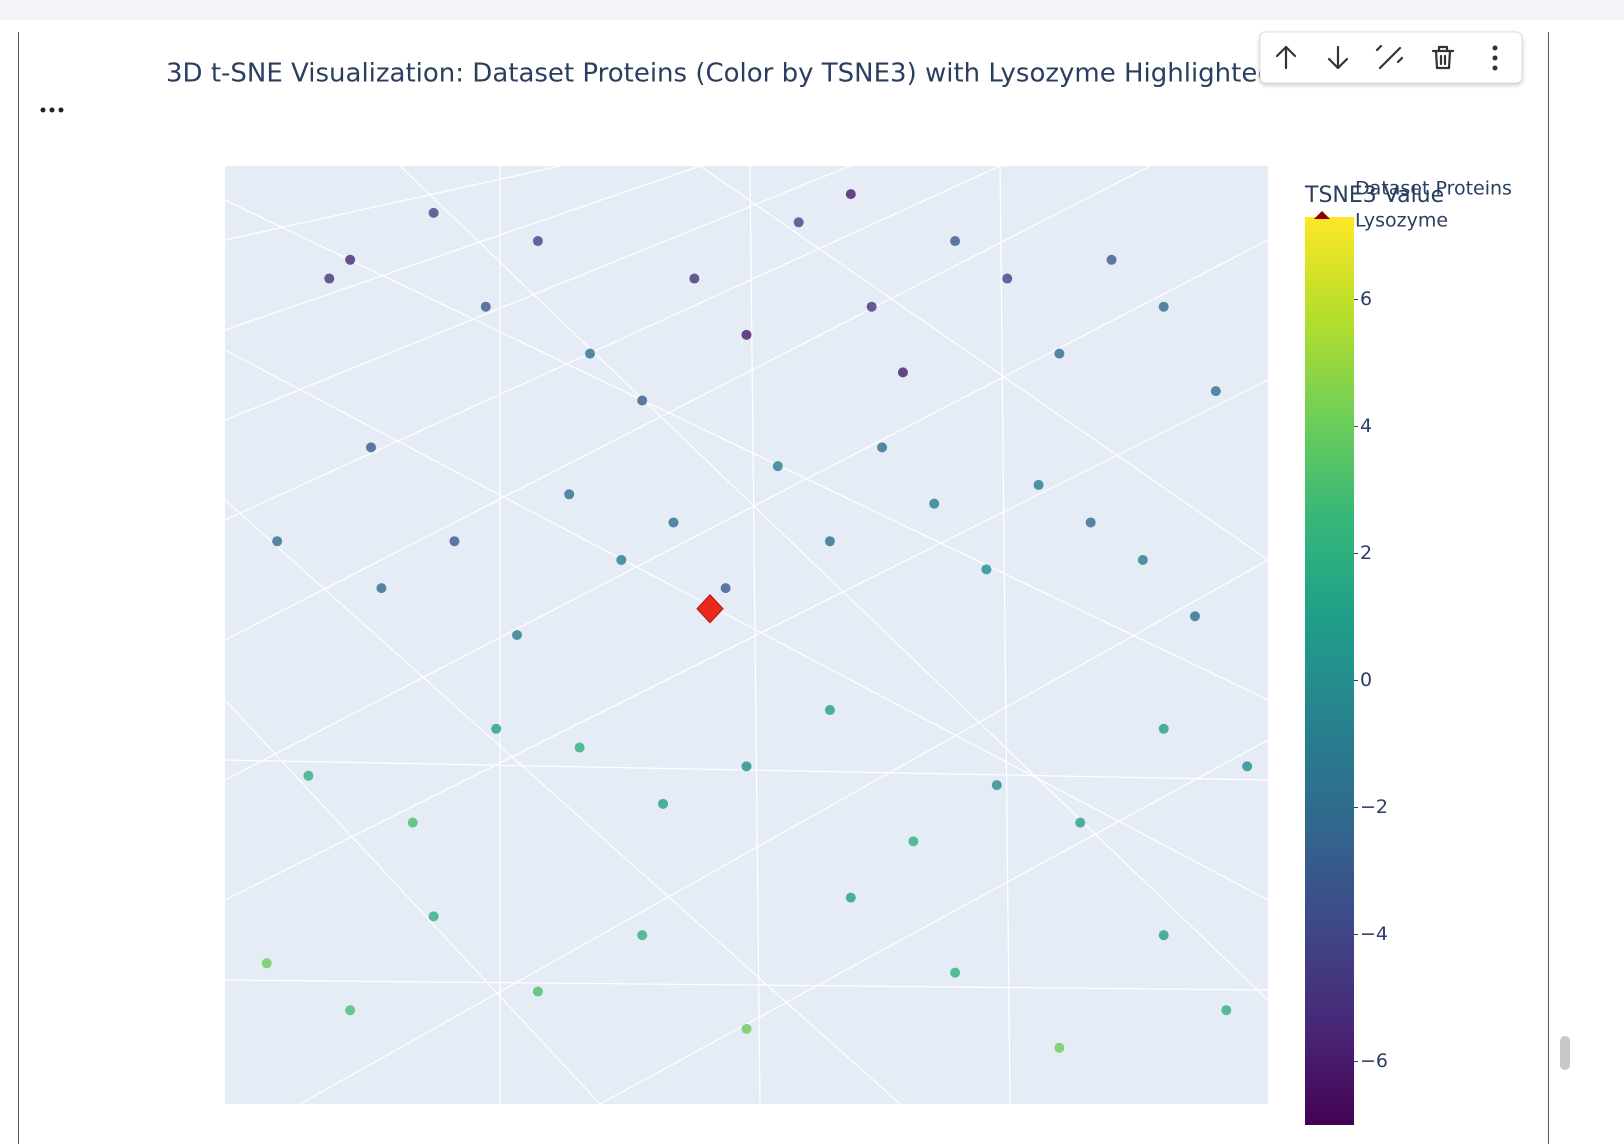  What do you see at coordinates (1443, 57) in the screenshot?
I see `delete-button` at bounding box center [1443, 57].